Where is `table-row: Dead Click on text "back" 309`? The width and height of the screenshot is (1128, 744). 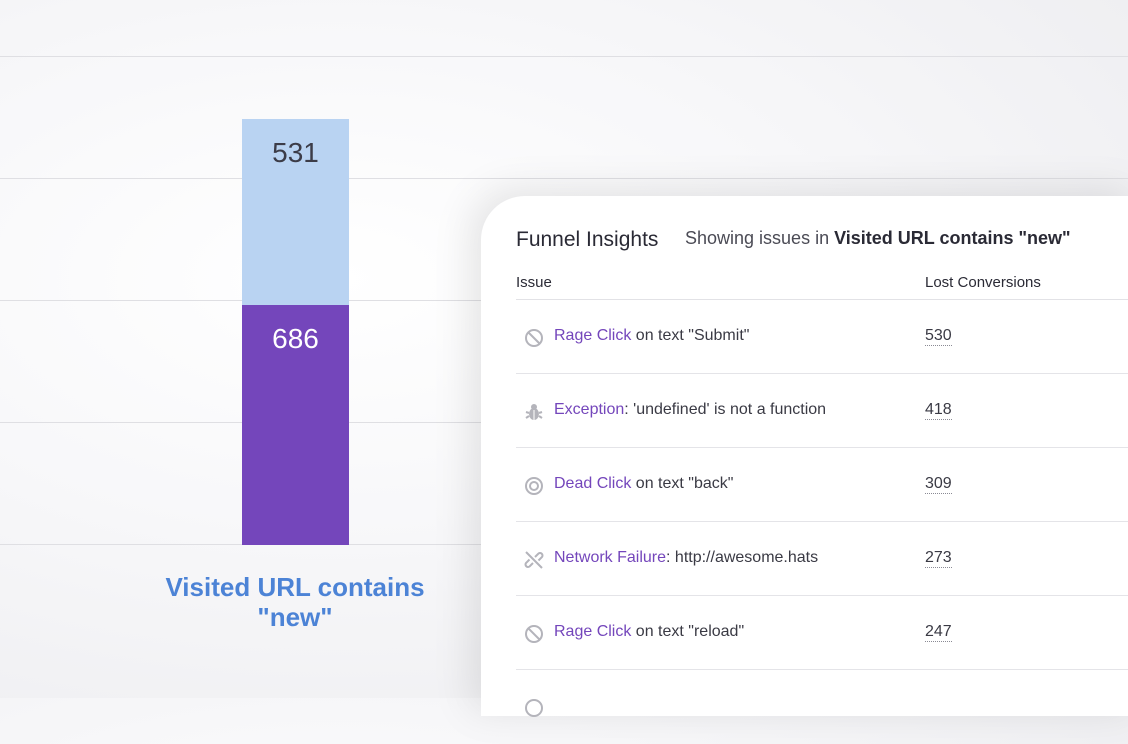 table-row: Dead Click on text "back" 309 is located at coordinates (822, 485).